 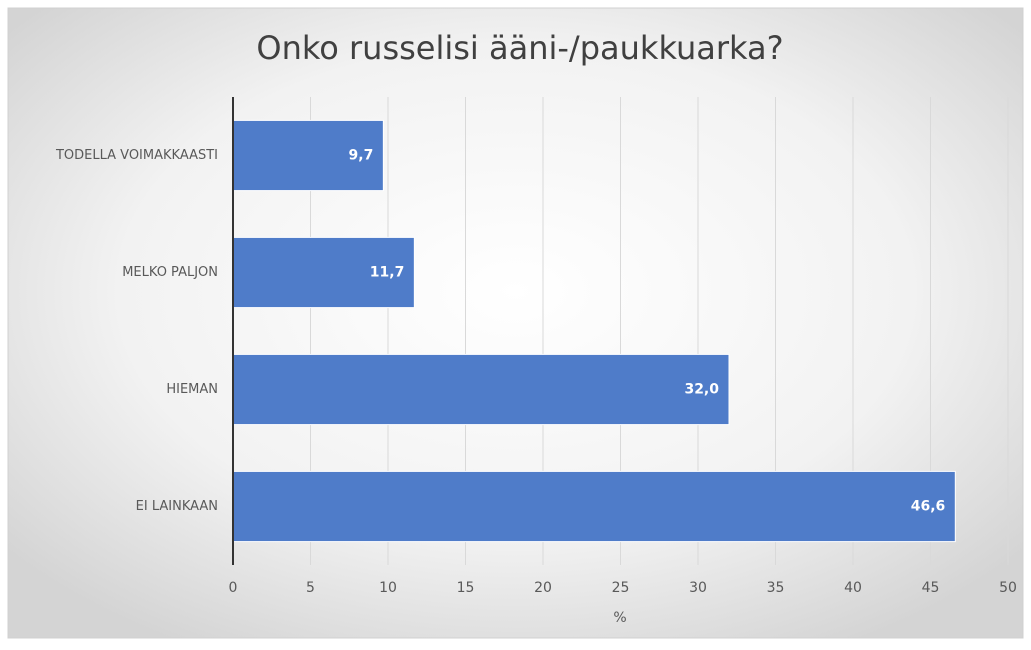 I want to click on x-tick-label: 20, so click(x=543, y=588).